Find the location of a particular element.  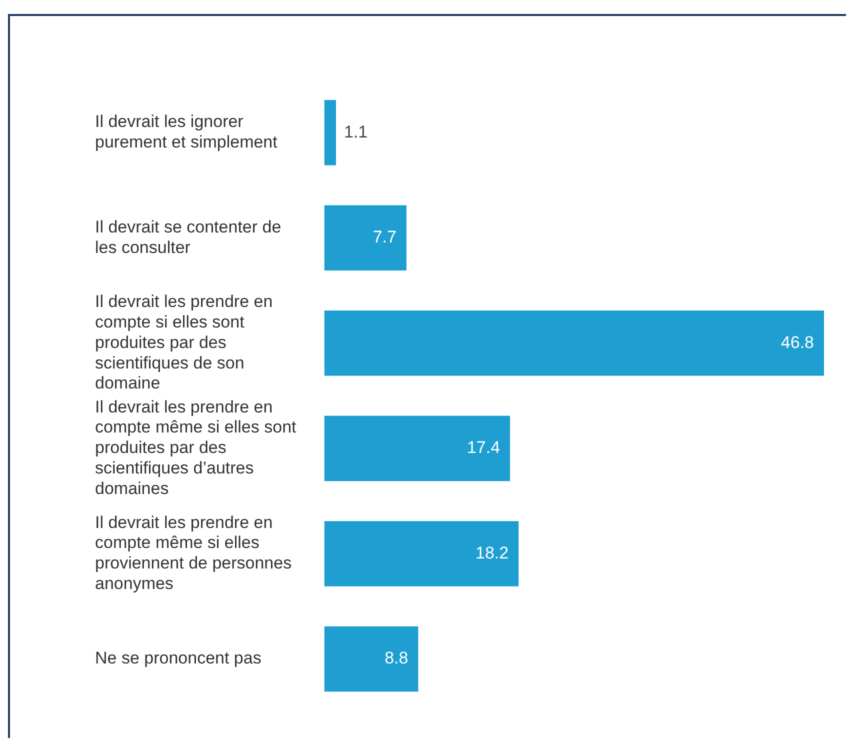

y-tick-label: Il devrait les prendre en compte si elles sont produites par des scientifiques de son domaine is located at coordinates (184, 342).